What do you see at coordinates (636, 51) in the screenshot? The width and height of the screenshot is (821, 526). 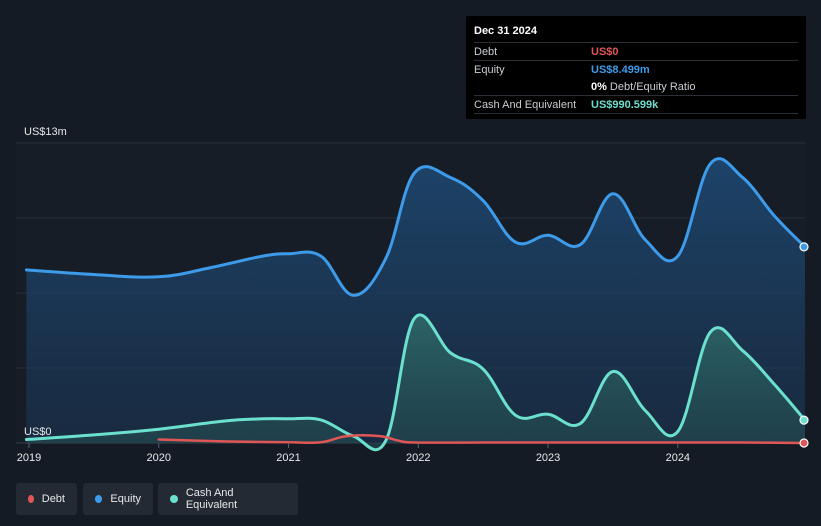 I see `tooltip-row-debt: Debt US$0` at bounding box center [636, 51].